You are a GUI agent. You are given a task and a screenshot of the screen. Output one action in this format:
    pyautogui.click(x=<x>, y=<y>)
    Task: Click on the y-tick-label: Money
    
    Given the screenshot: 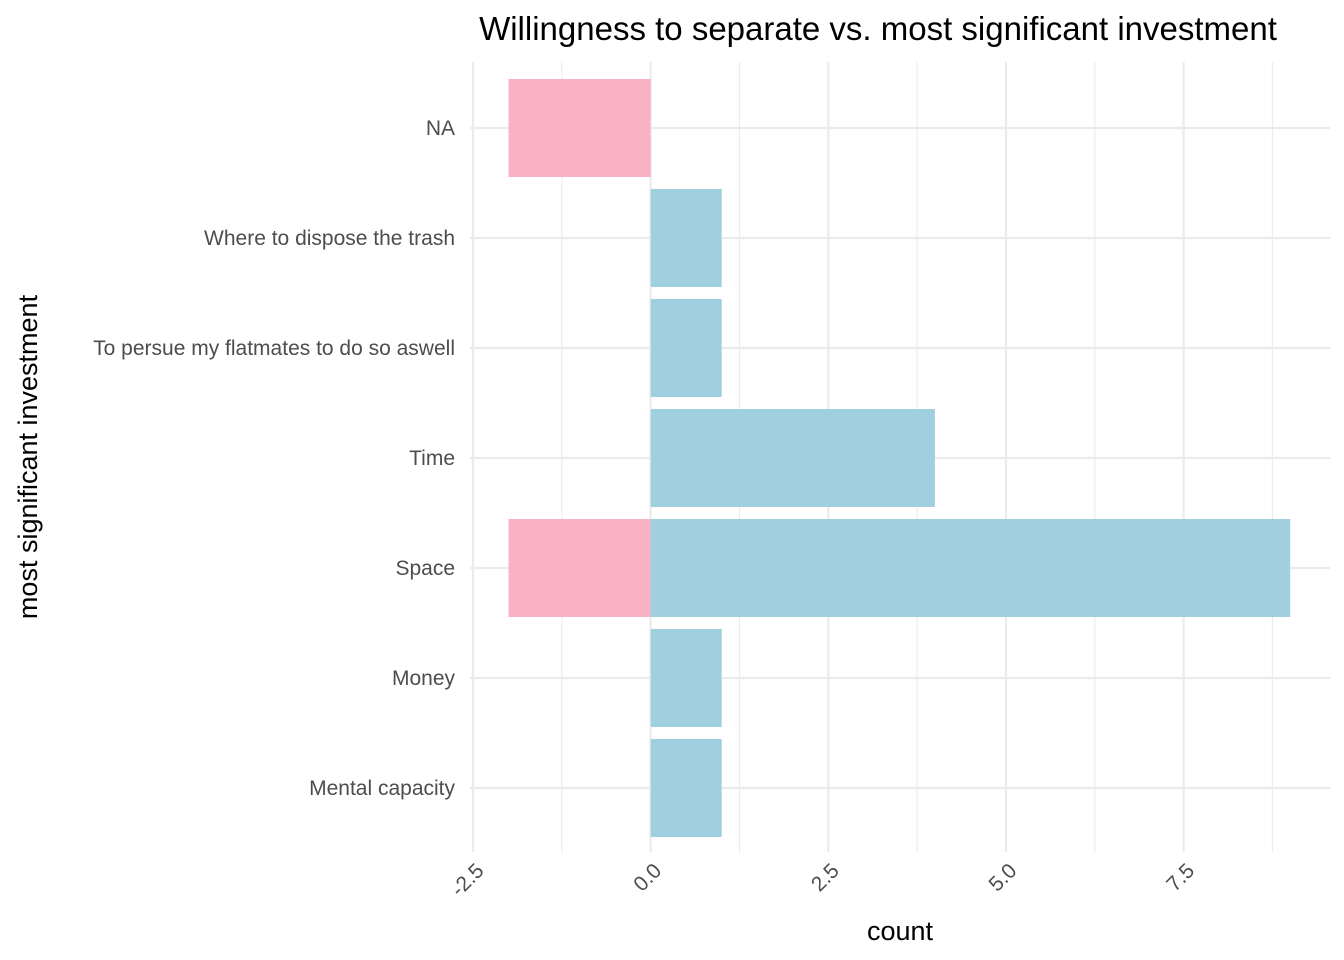 What is the action you would take?
    pyautogui.click(x=424, y=678)
    